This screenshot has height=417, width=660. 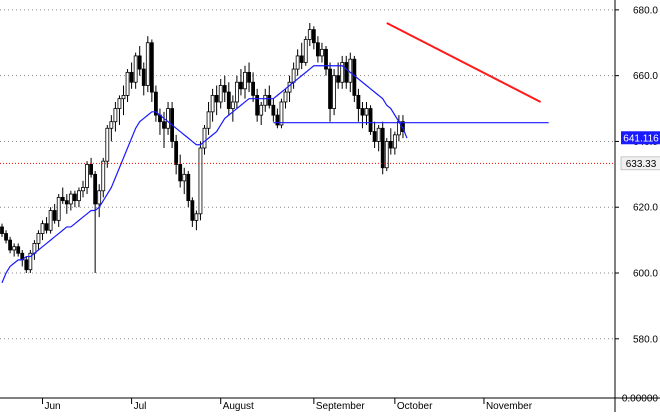 What do you see at coordinates (53, 406) in the screenshot?
I see `x-month-label: Jun` at bounding box center [53, 406].